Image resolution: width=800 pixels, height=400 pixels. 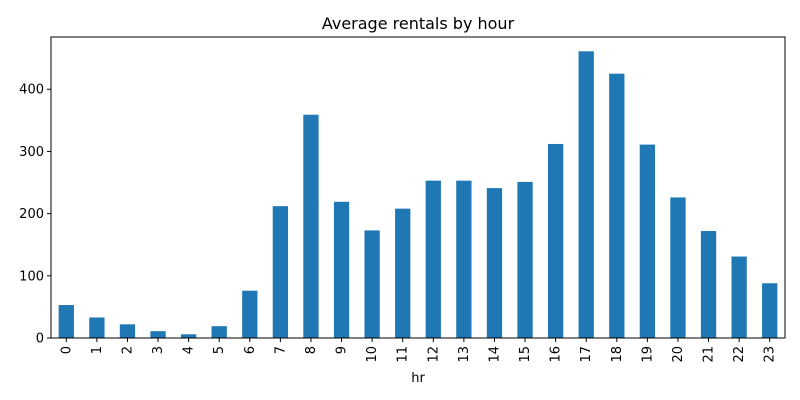 I want to click on x-tick-label: 19, so click(x=647, y=354).